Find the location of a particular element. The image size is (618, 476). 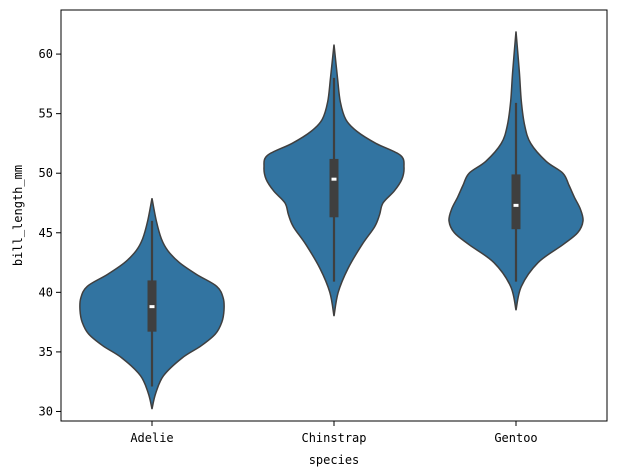

x-axis-ticks: Adelie Chinstrap Gentoo is located at coordinates (334, 433).